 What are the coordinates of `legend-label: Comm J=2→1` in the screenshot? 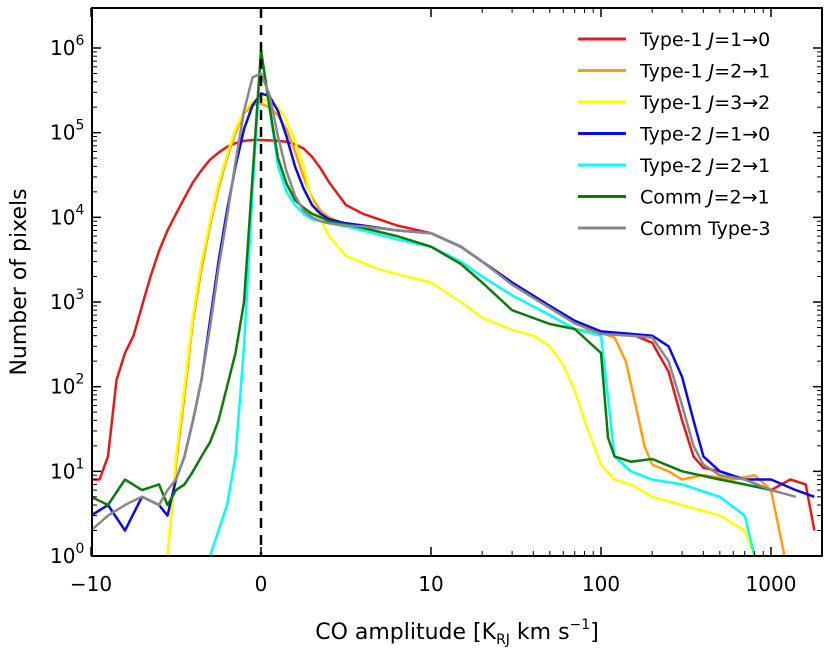 It's located at (705, 198).